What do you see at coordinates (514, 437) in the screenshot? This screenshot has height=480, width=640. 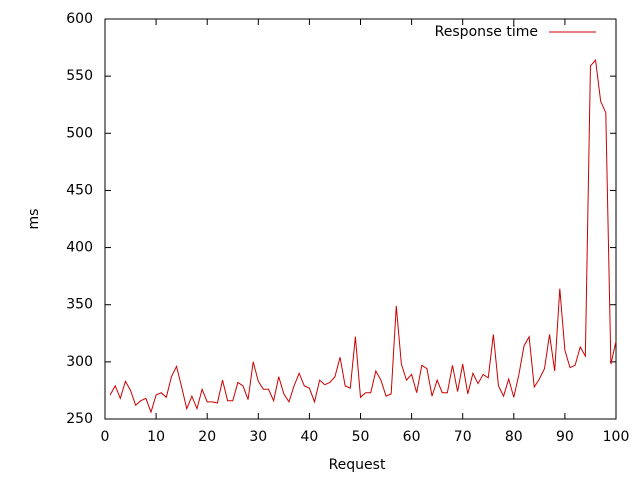 I see `x-tick-label: 80` at bounding box center [514, 437].